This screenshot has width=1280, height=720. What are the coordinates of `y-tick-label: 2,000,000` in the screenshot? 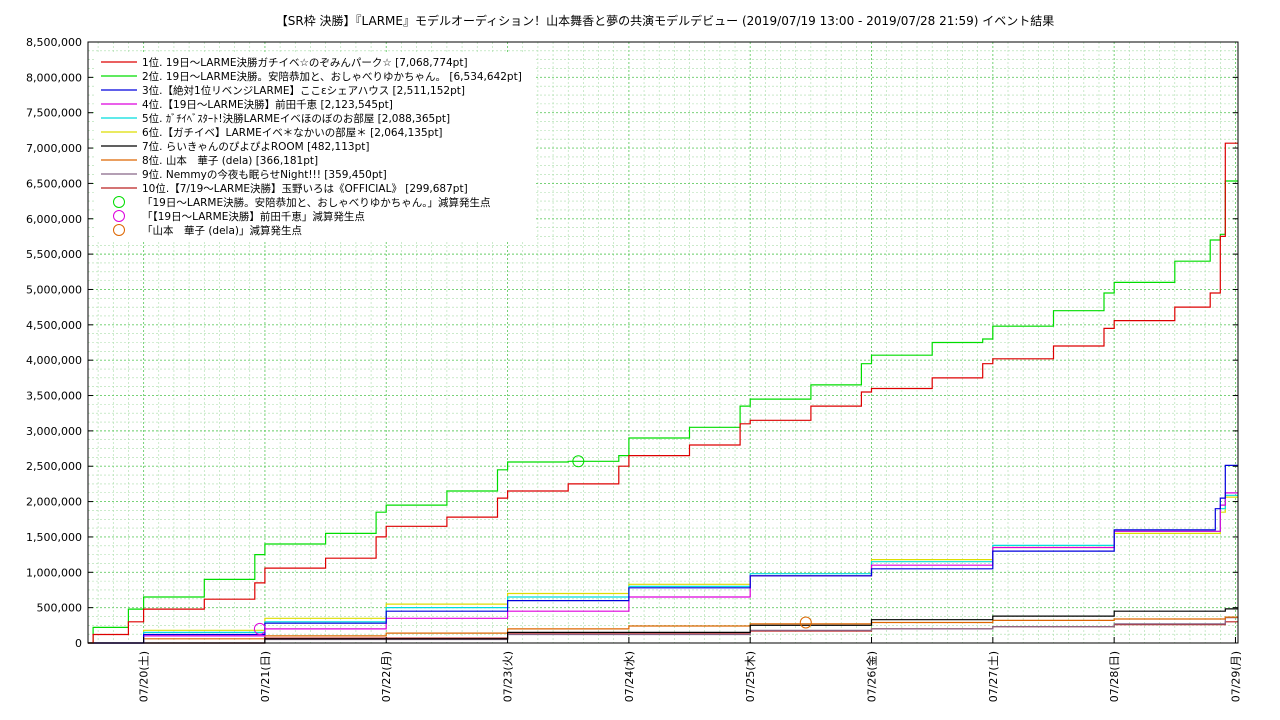 It's located at (54, 502).